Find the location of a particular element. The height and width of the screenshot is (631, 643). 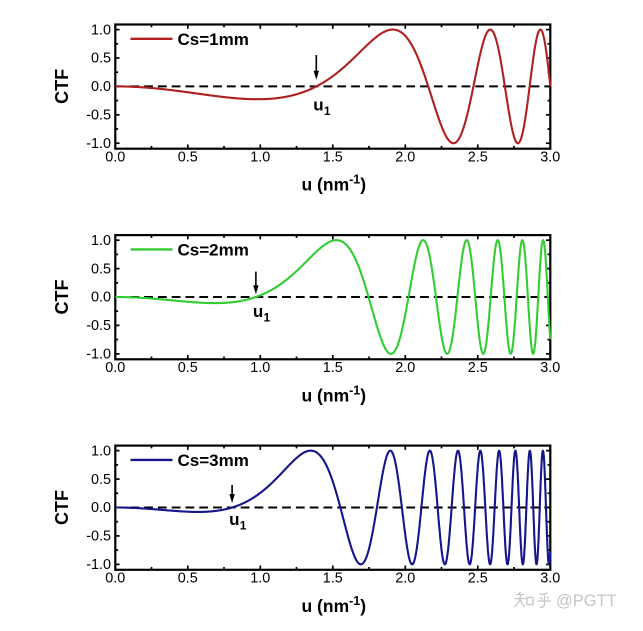

svg-text: @PGTT is located at coordinates (586, 601).